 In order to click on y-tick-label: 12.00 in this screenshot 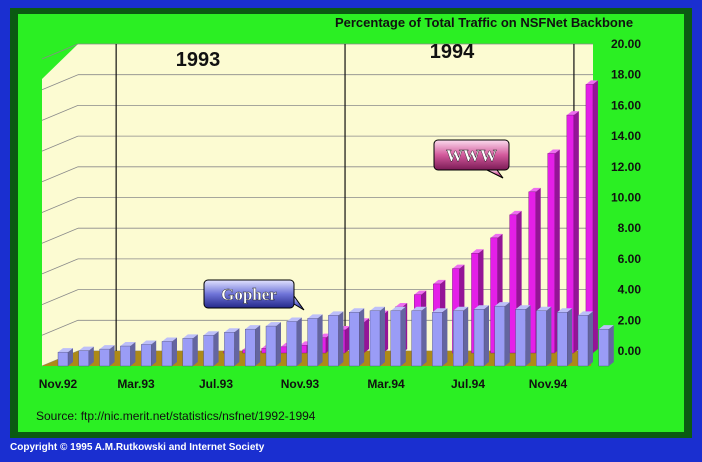, I will do `click(626, 167)`.